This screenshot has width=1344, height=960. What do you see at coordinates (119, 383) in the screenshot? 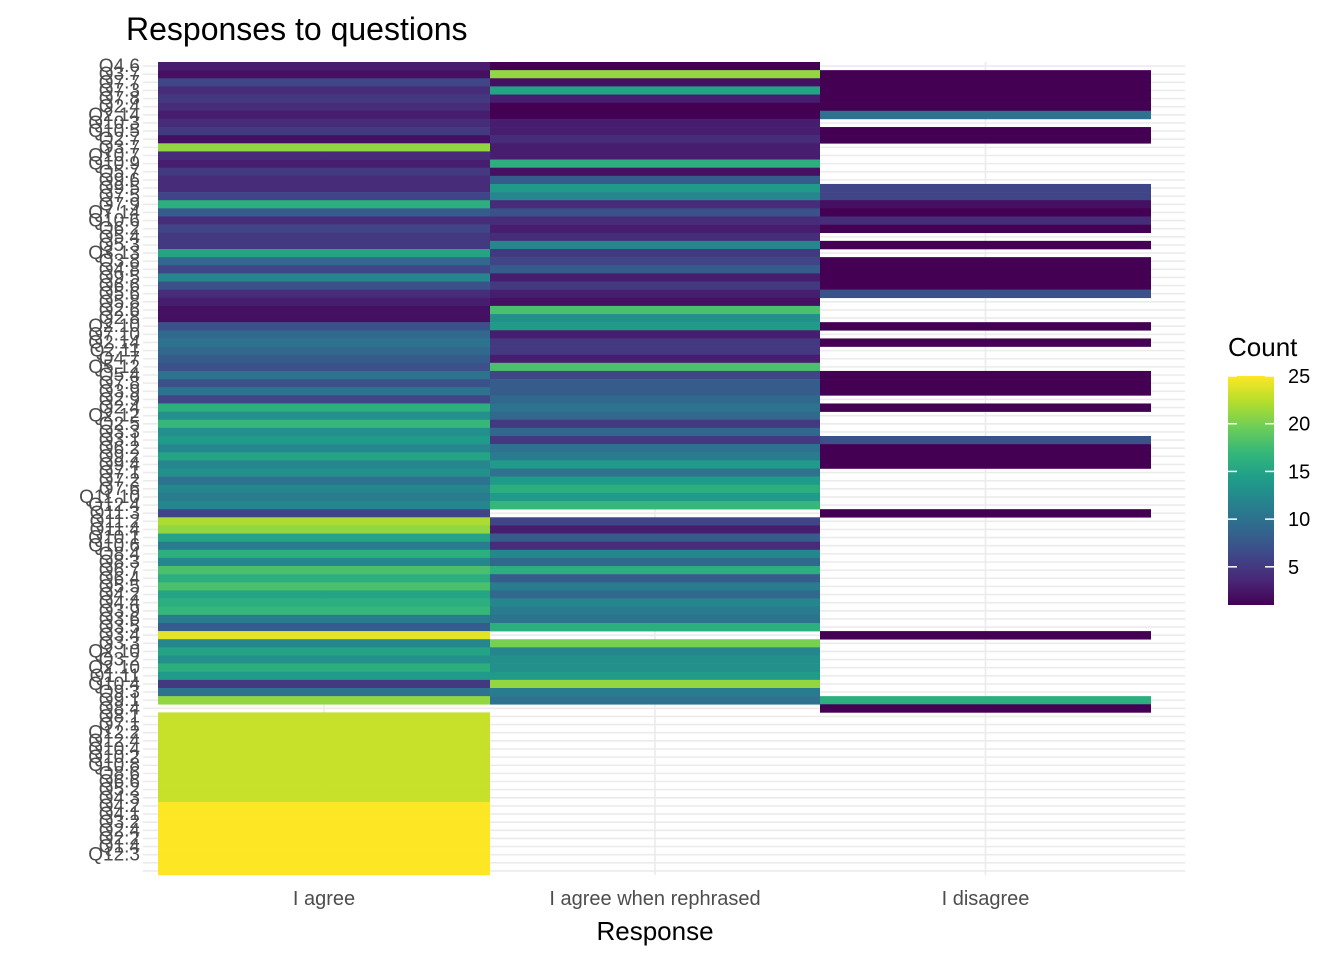
I see `y-tick-label: Q7.8` at bounding box center [119, 383].